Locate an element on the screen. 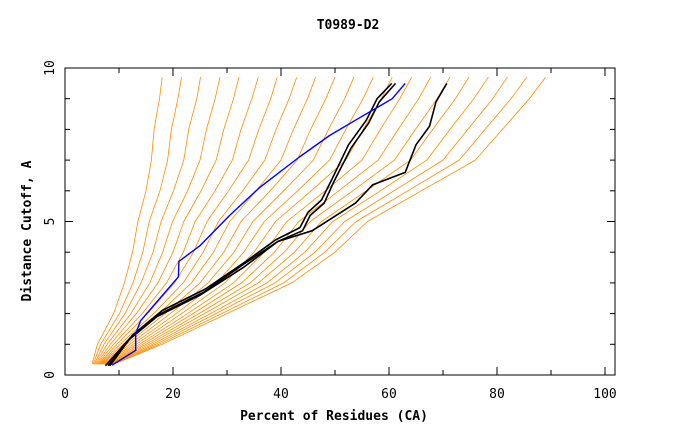 This screenshot has height=440, width=680. x-tick-label: 80 is located at coordinates (497, 394).